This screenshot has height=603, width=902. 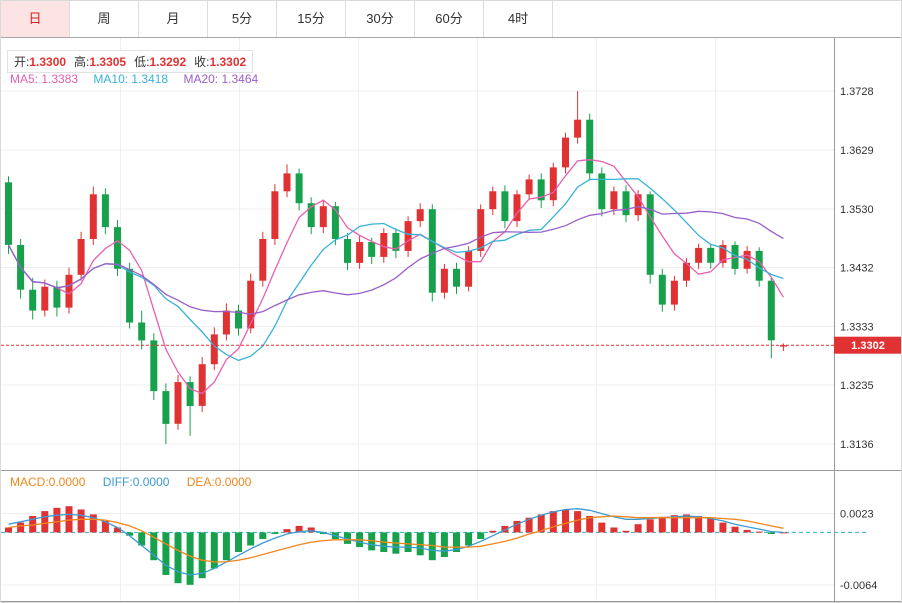 What do you see at coordinates (202, 62) in the screenshot?
I see `close-label: 收:` at bounding box center [202, 62].